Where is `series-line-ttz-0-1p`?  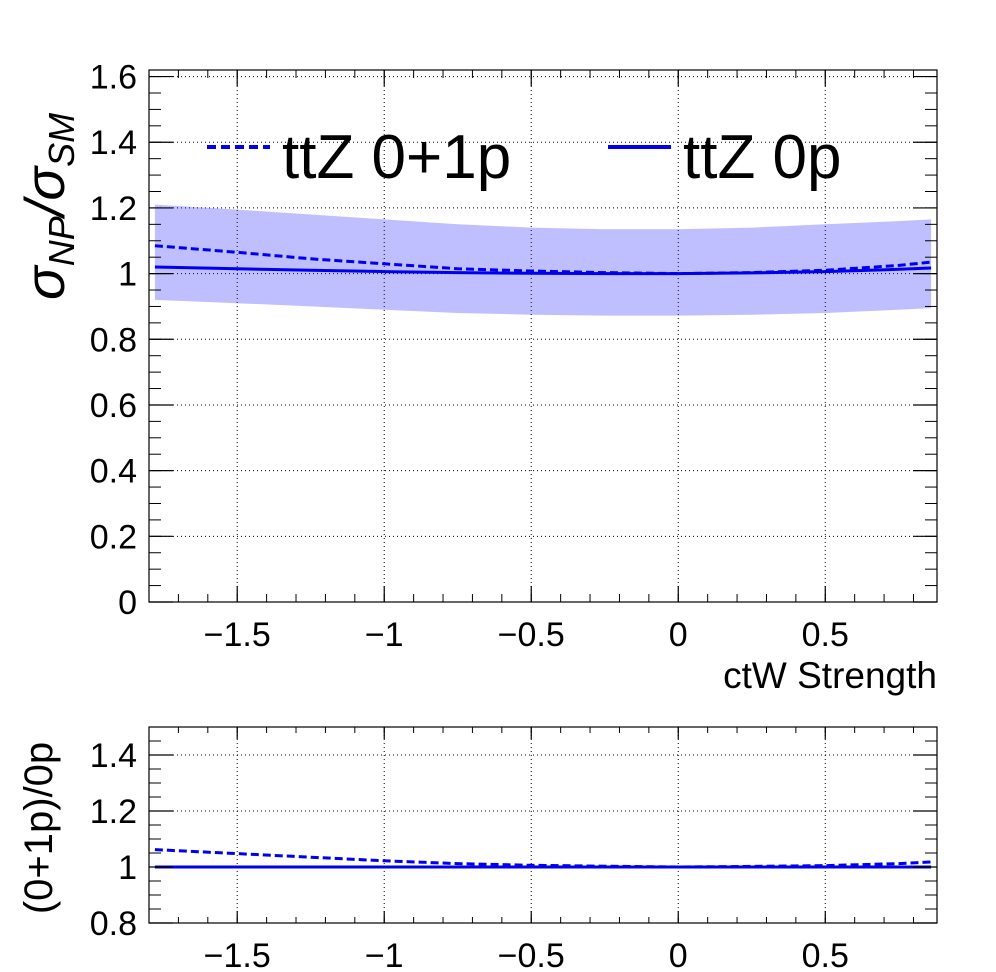
series-line-ttz-0-1p is located at coordinates (543, 260).